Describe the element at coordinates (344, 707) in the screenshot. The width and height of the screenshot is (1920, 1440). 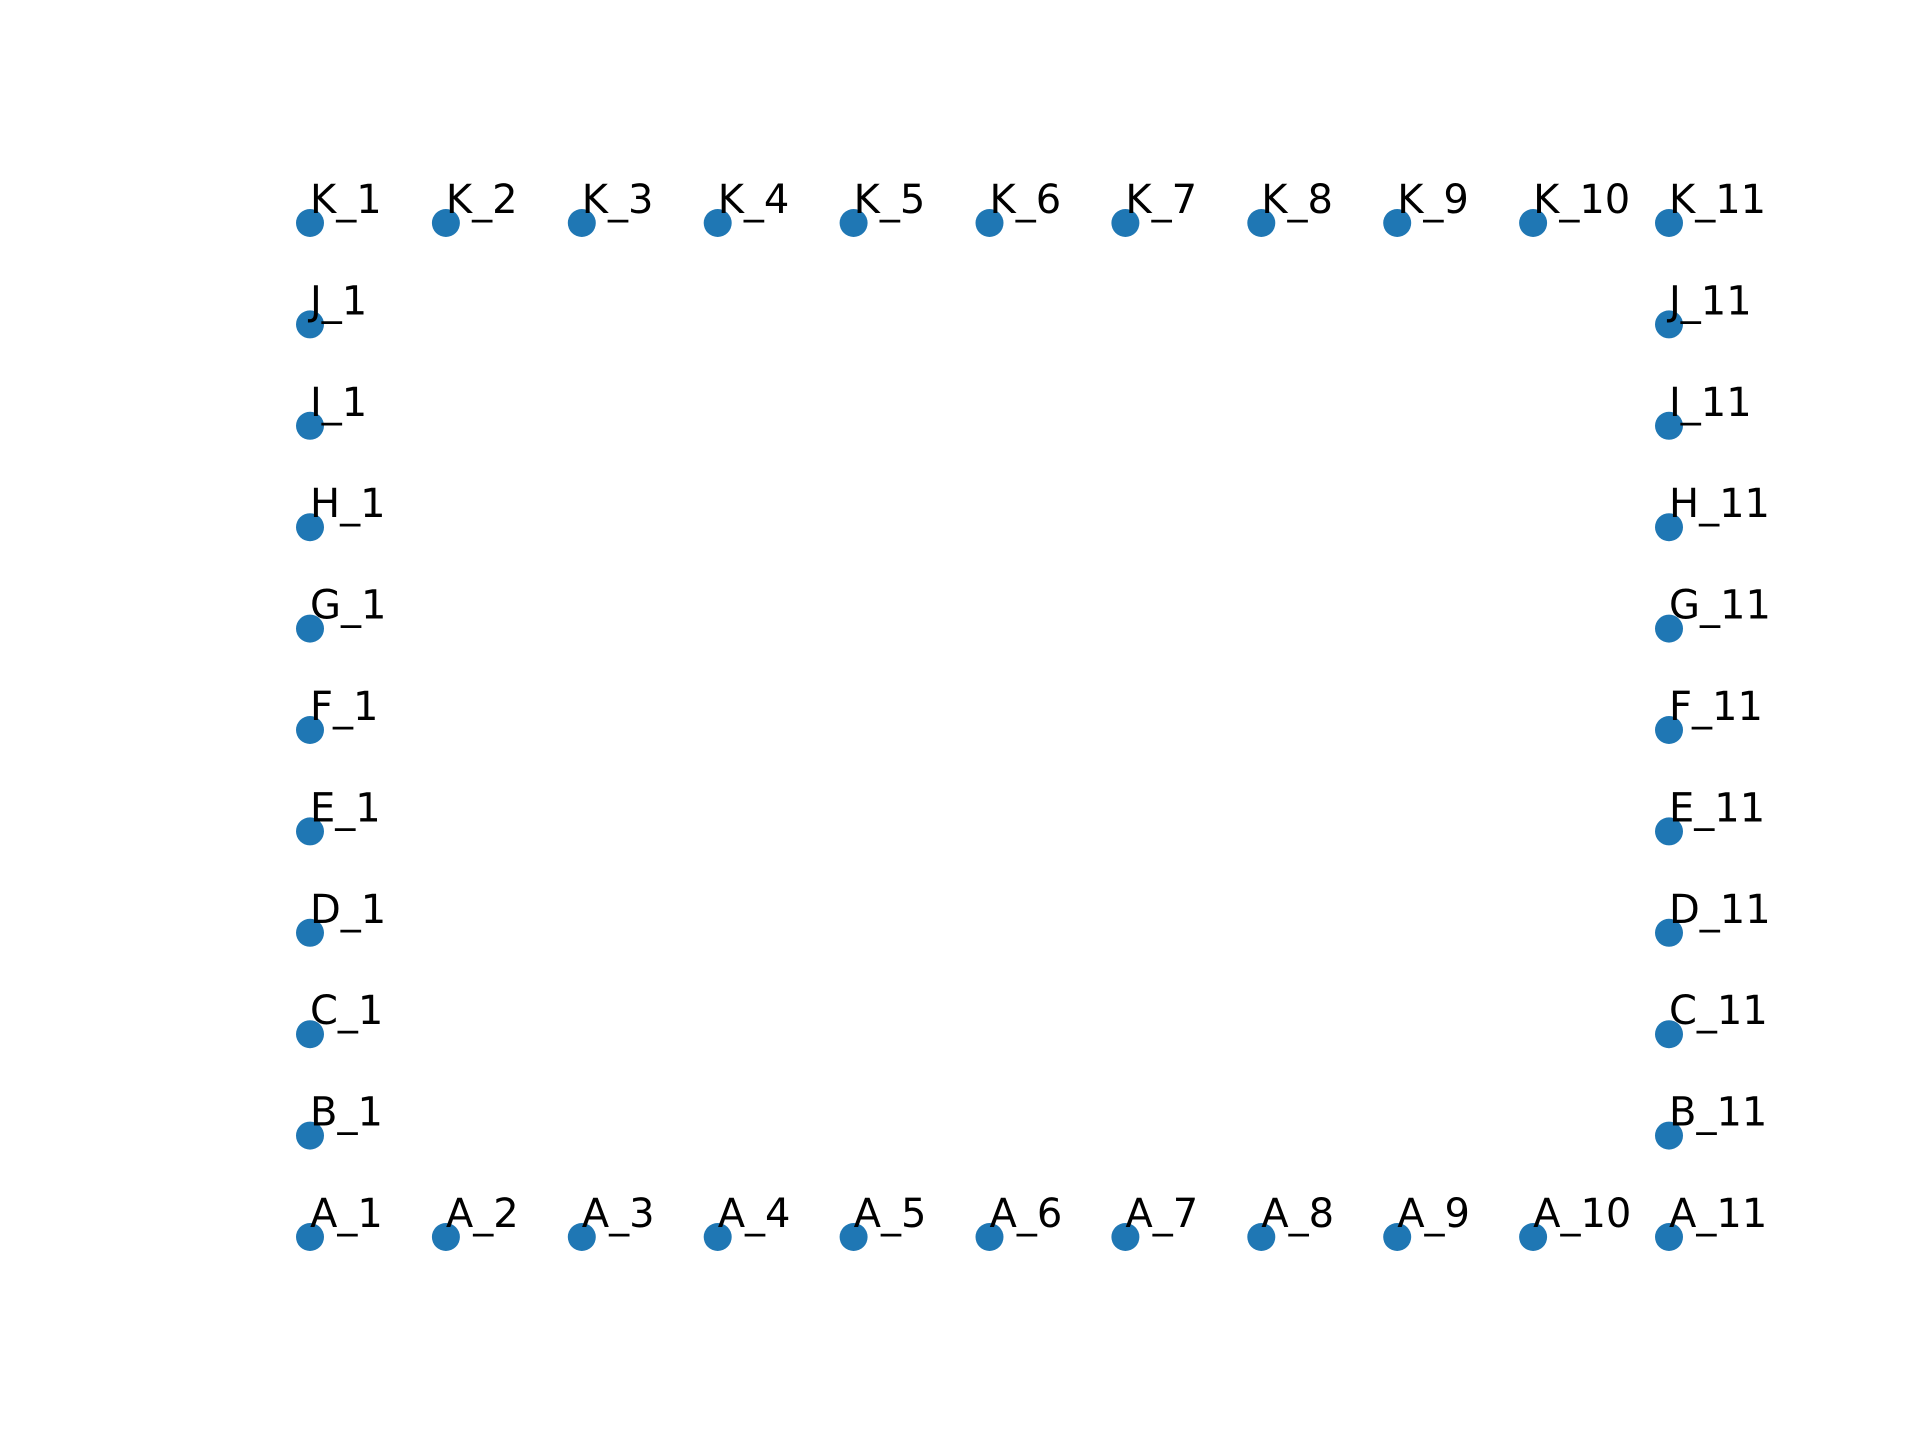
I see `point-label-f-1: F_1` at that location.